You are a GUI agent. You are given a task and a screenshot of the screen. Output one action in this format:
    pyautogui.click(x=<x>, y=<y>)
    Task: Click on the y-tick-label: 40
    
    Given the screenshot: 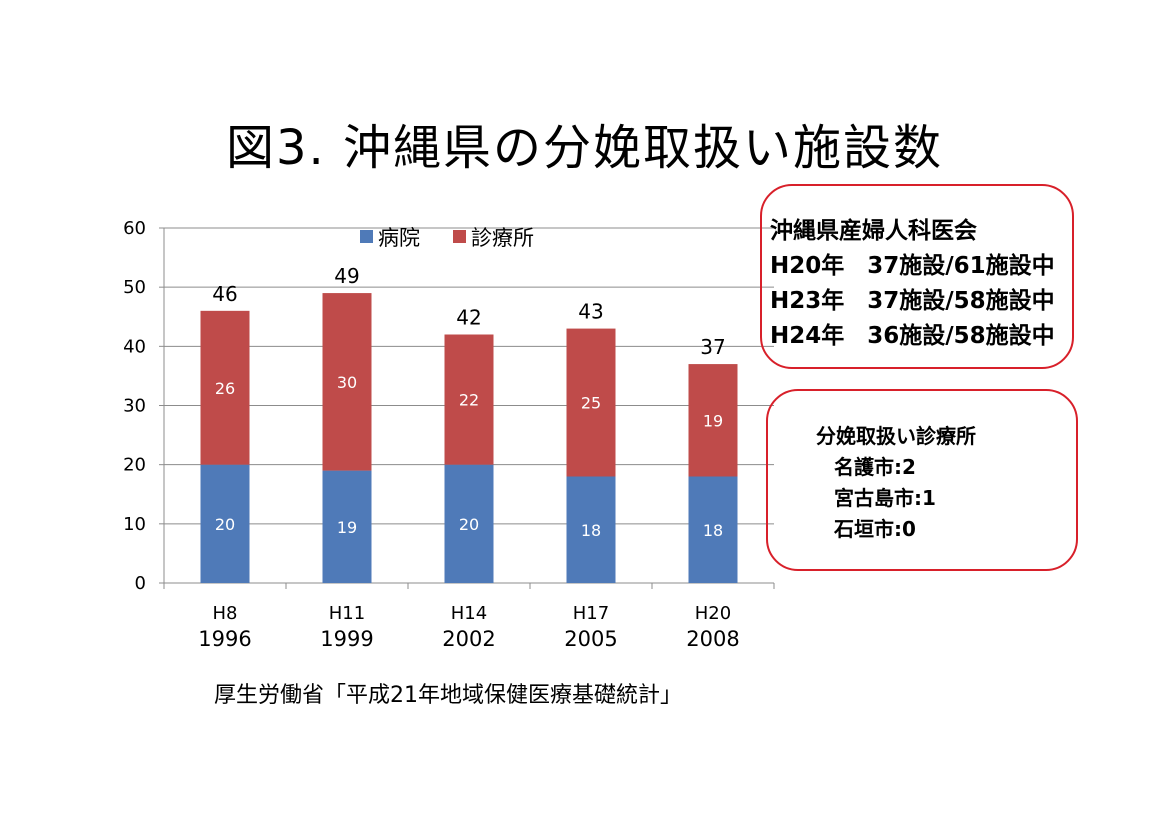 What is the action you would take?
    pyautogui.click(x=134, y=346)
    